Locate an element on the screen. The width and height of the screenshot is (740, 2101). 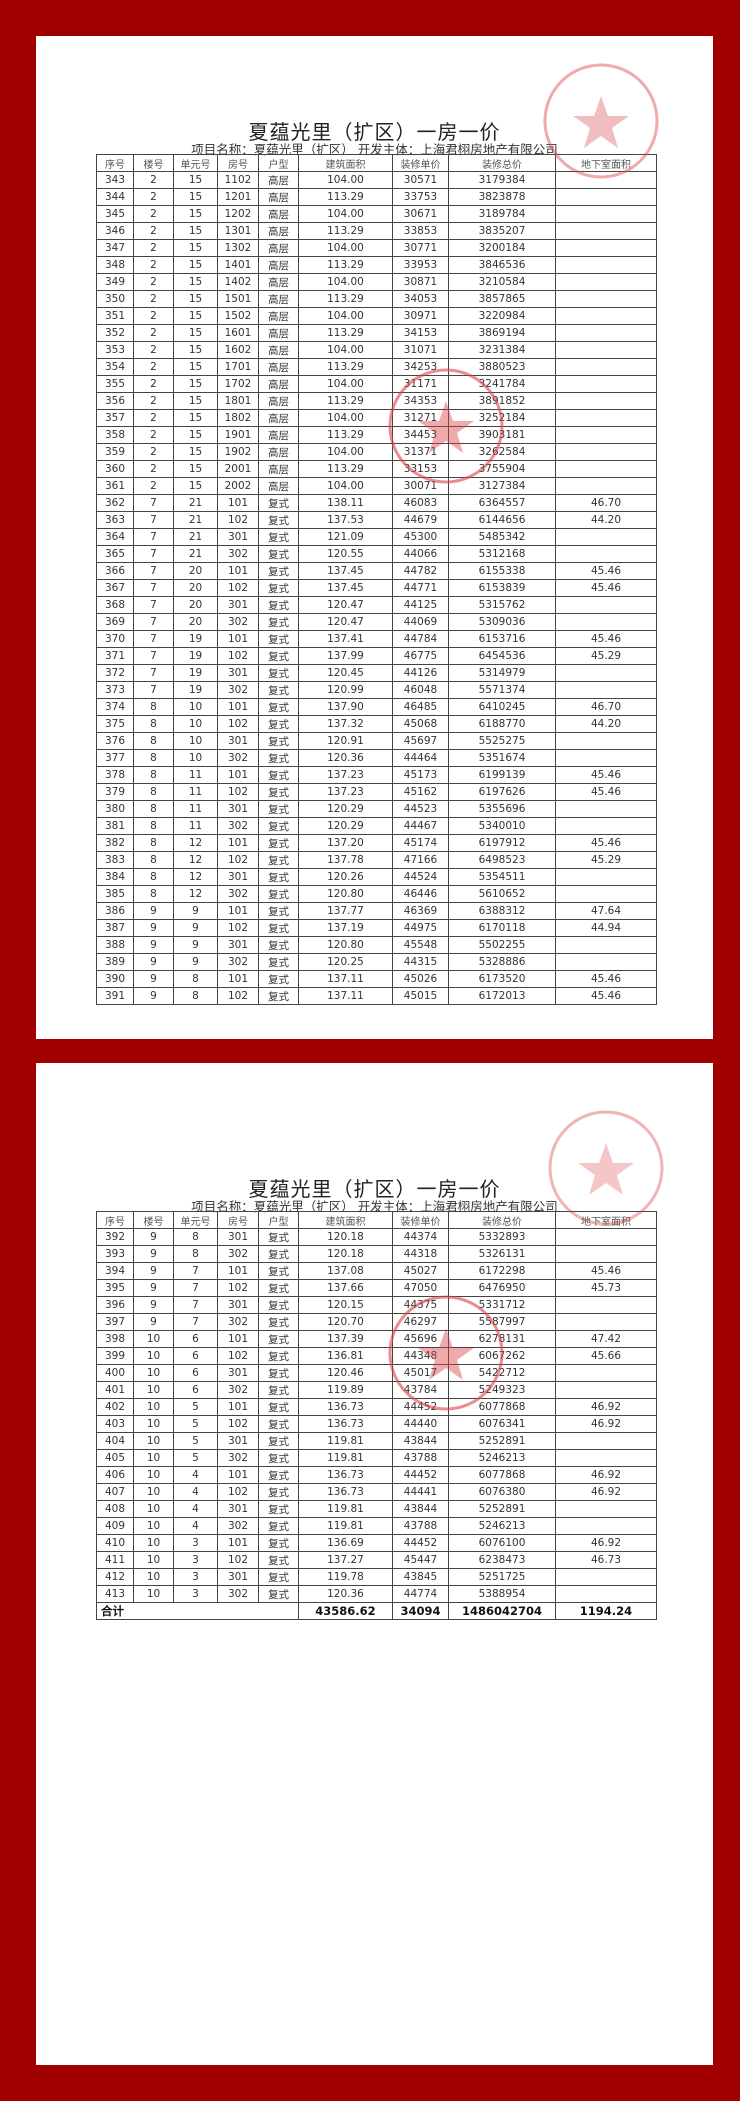
cell-room: 1702 is located at coordinates (238, 384).